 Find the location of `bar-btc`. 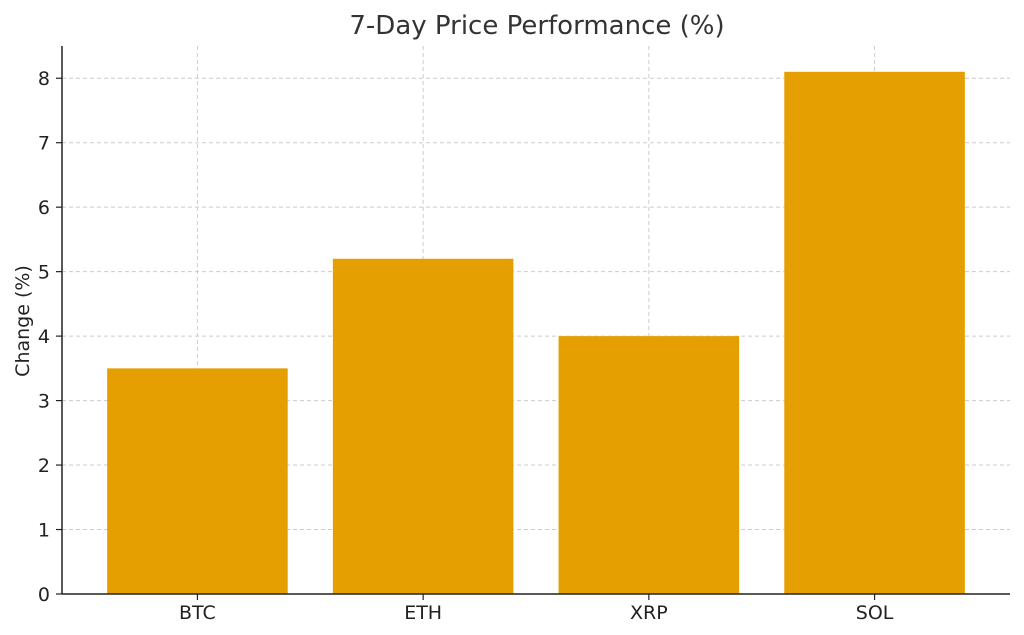

bar-btc is located at coordinates (197, 481).